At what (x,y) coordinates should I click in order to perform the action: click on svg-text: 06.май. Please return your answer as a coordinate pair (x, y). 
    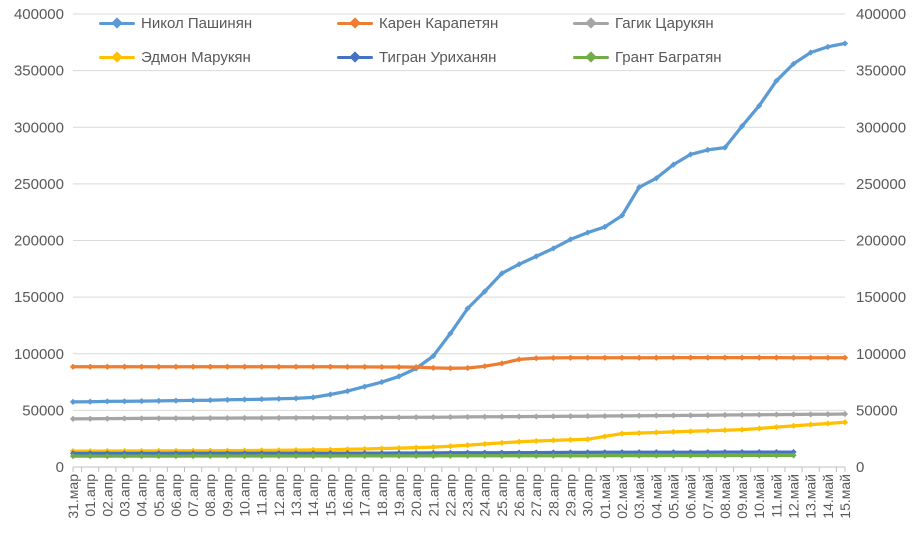
    Looking at the image, I should click on (691, 496).